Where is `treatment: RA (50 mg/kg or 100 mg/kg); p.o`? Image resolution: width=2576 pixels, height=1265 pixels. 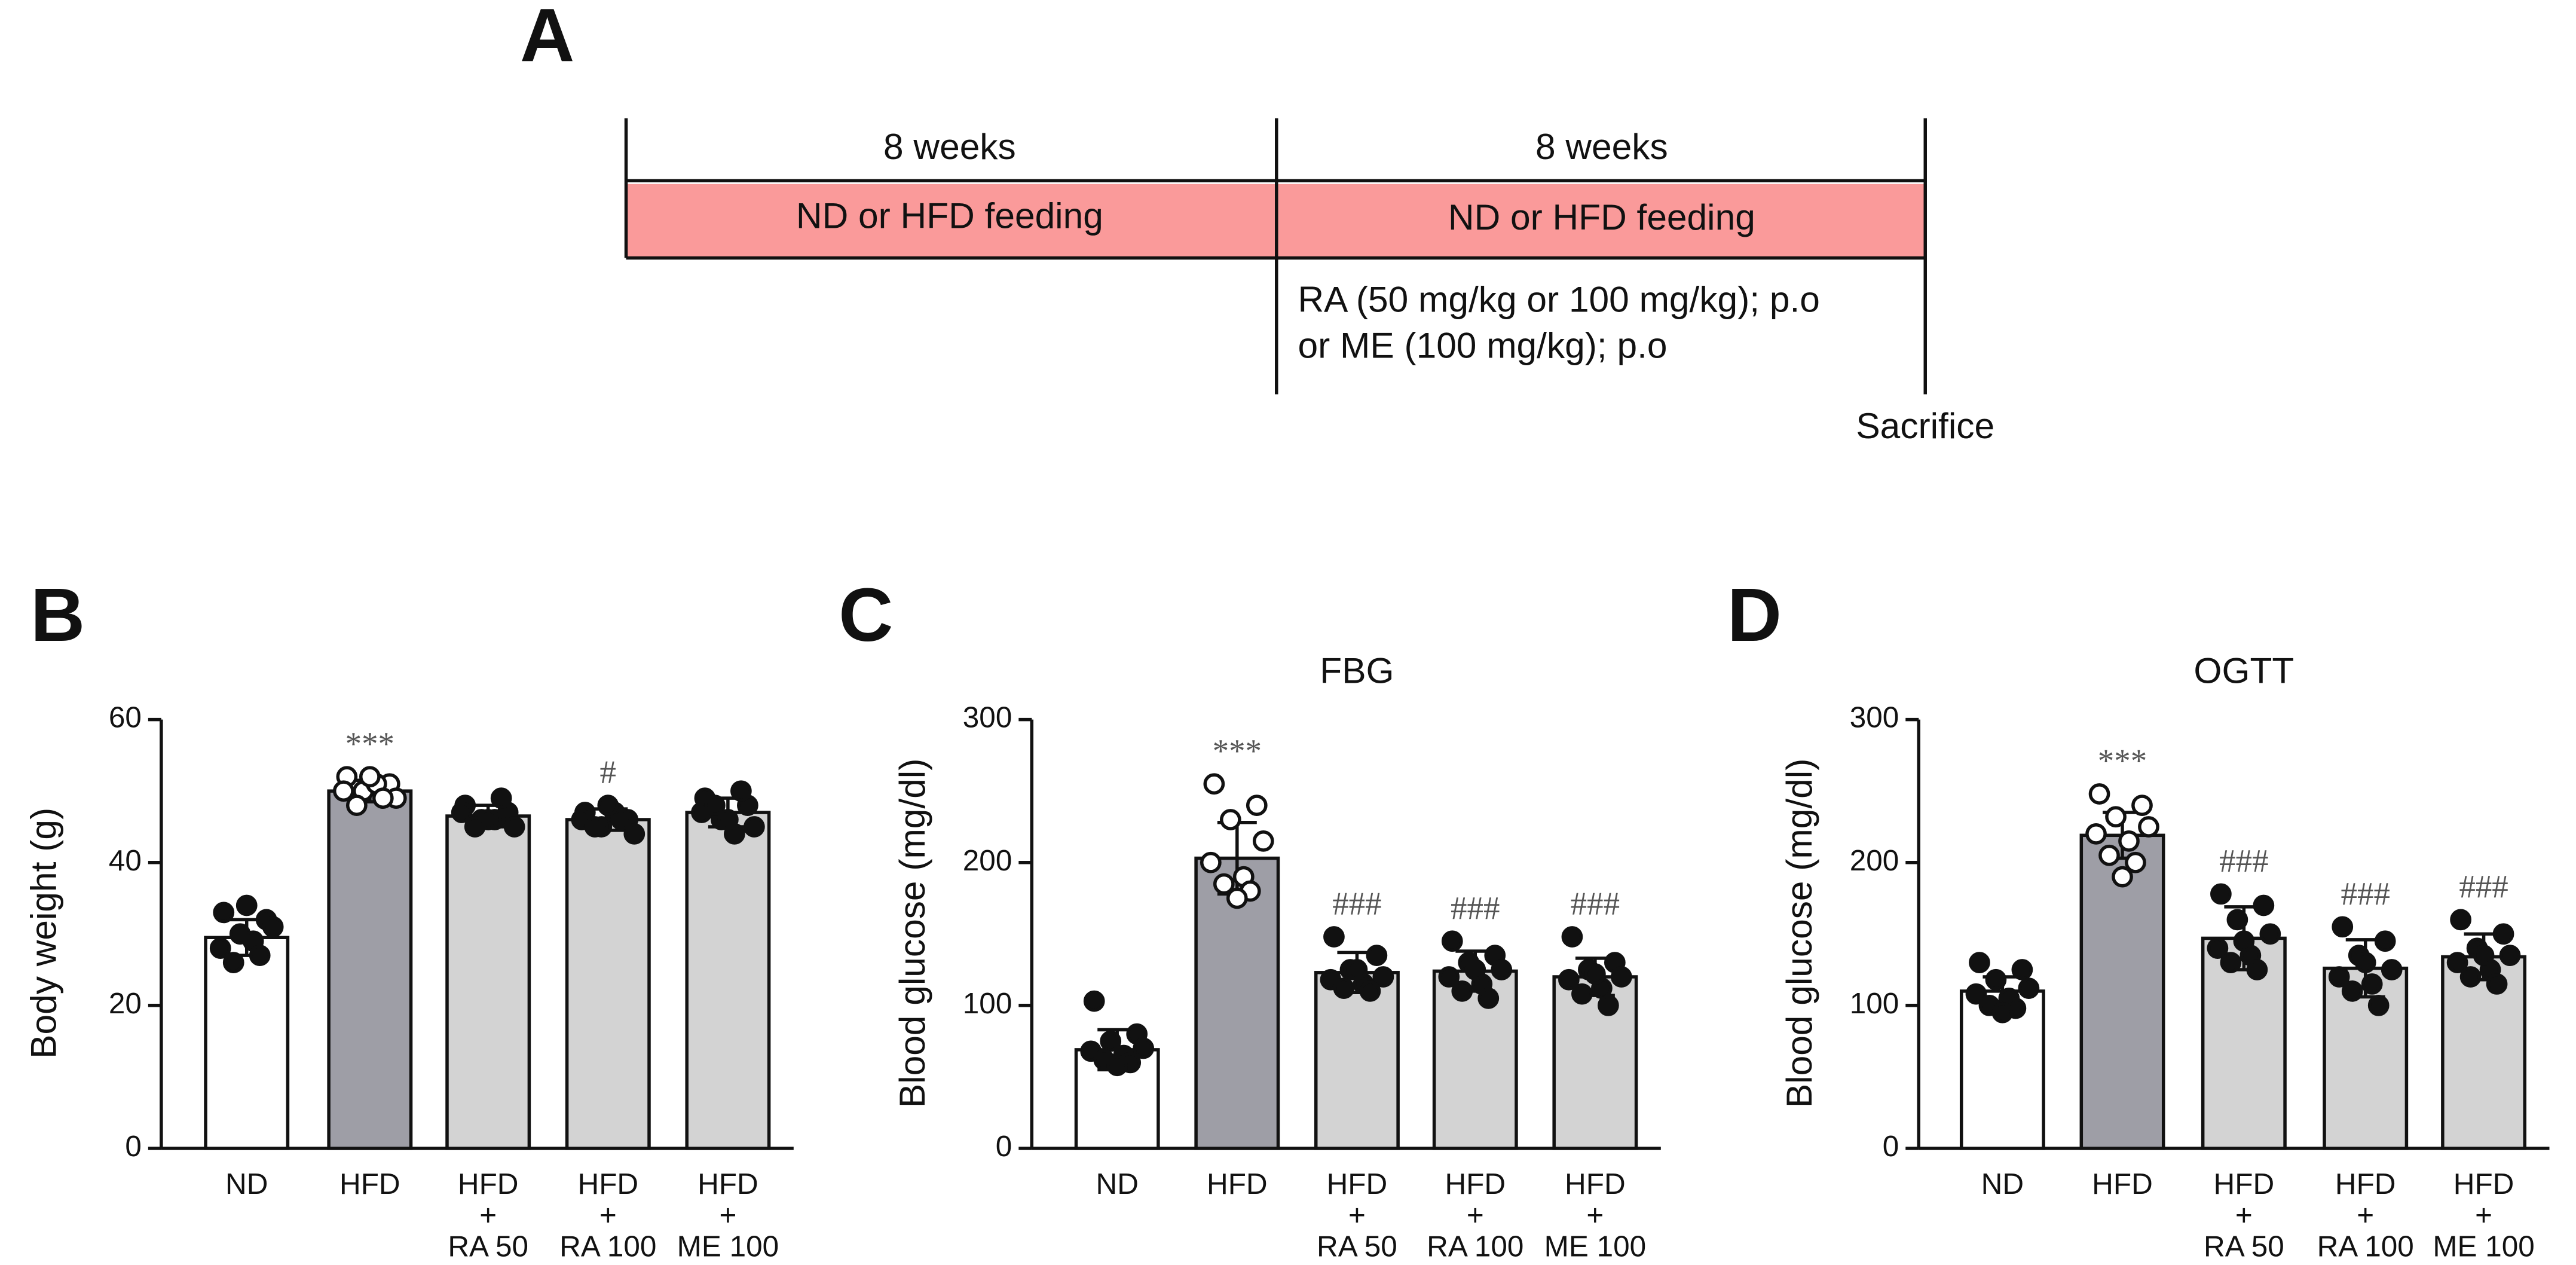
treatment: RA (50 mg/kg or 100 mg/kg); p.o is located at coordinates (1558, 299).